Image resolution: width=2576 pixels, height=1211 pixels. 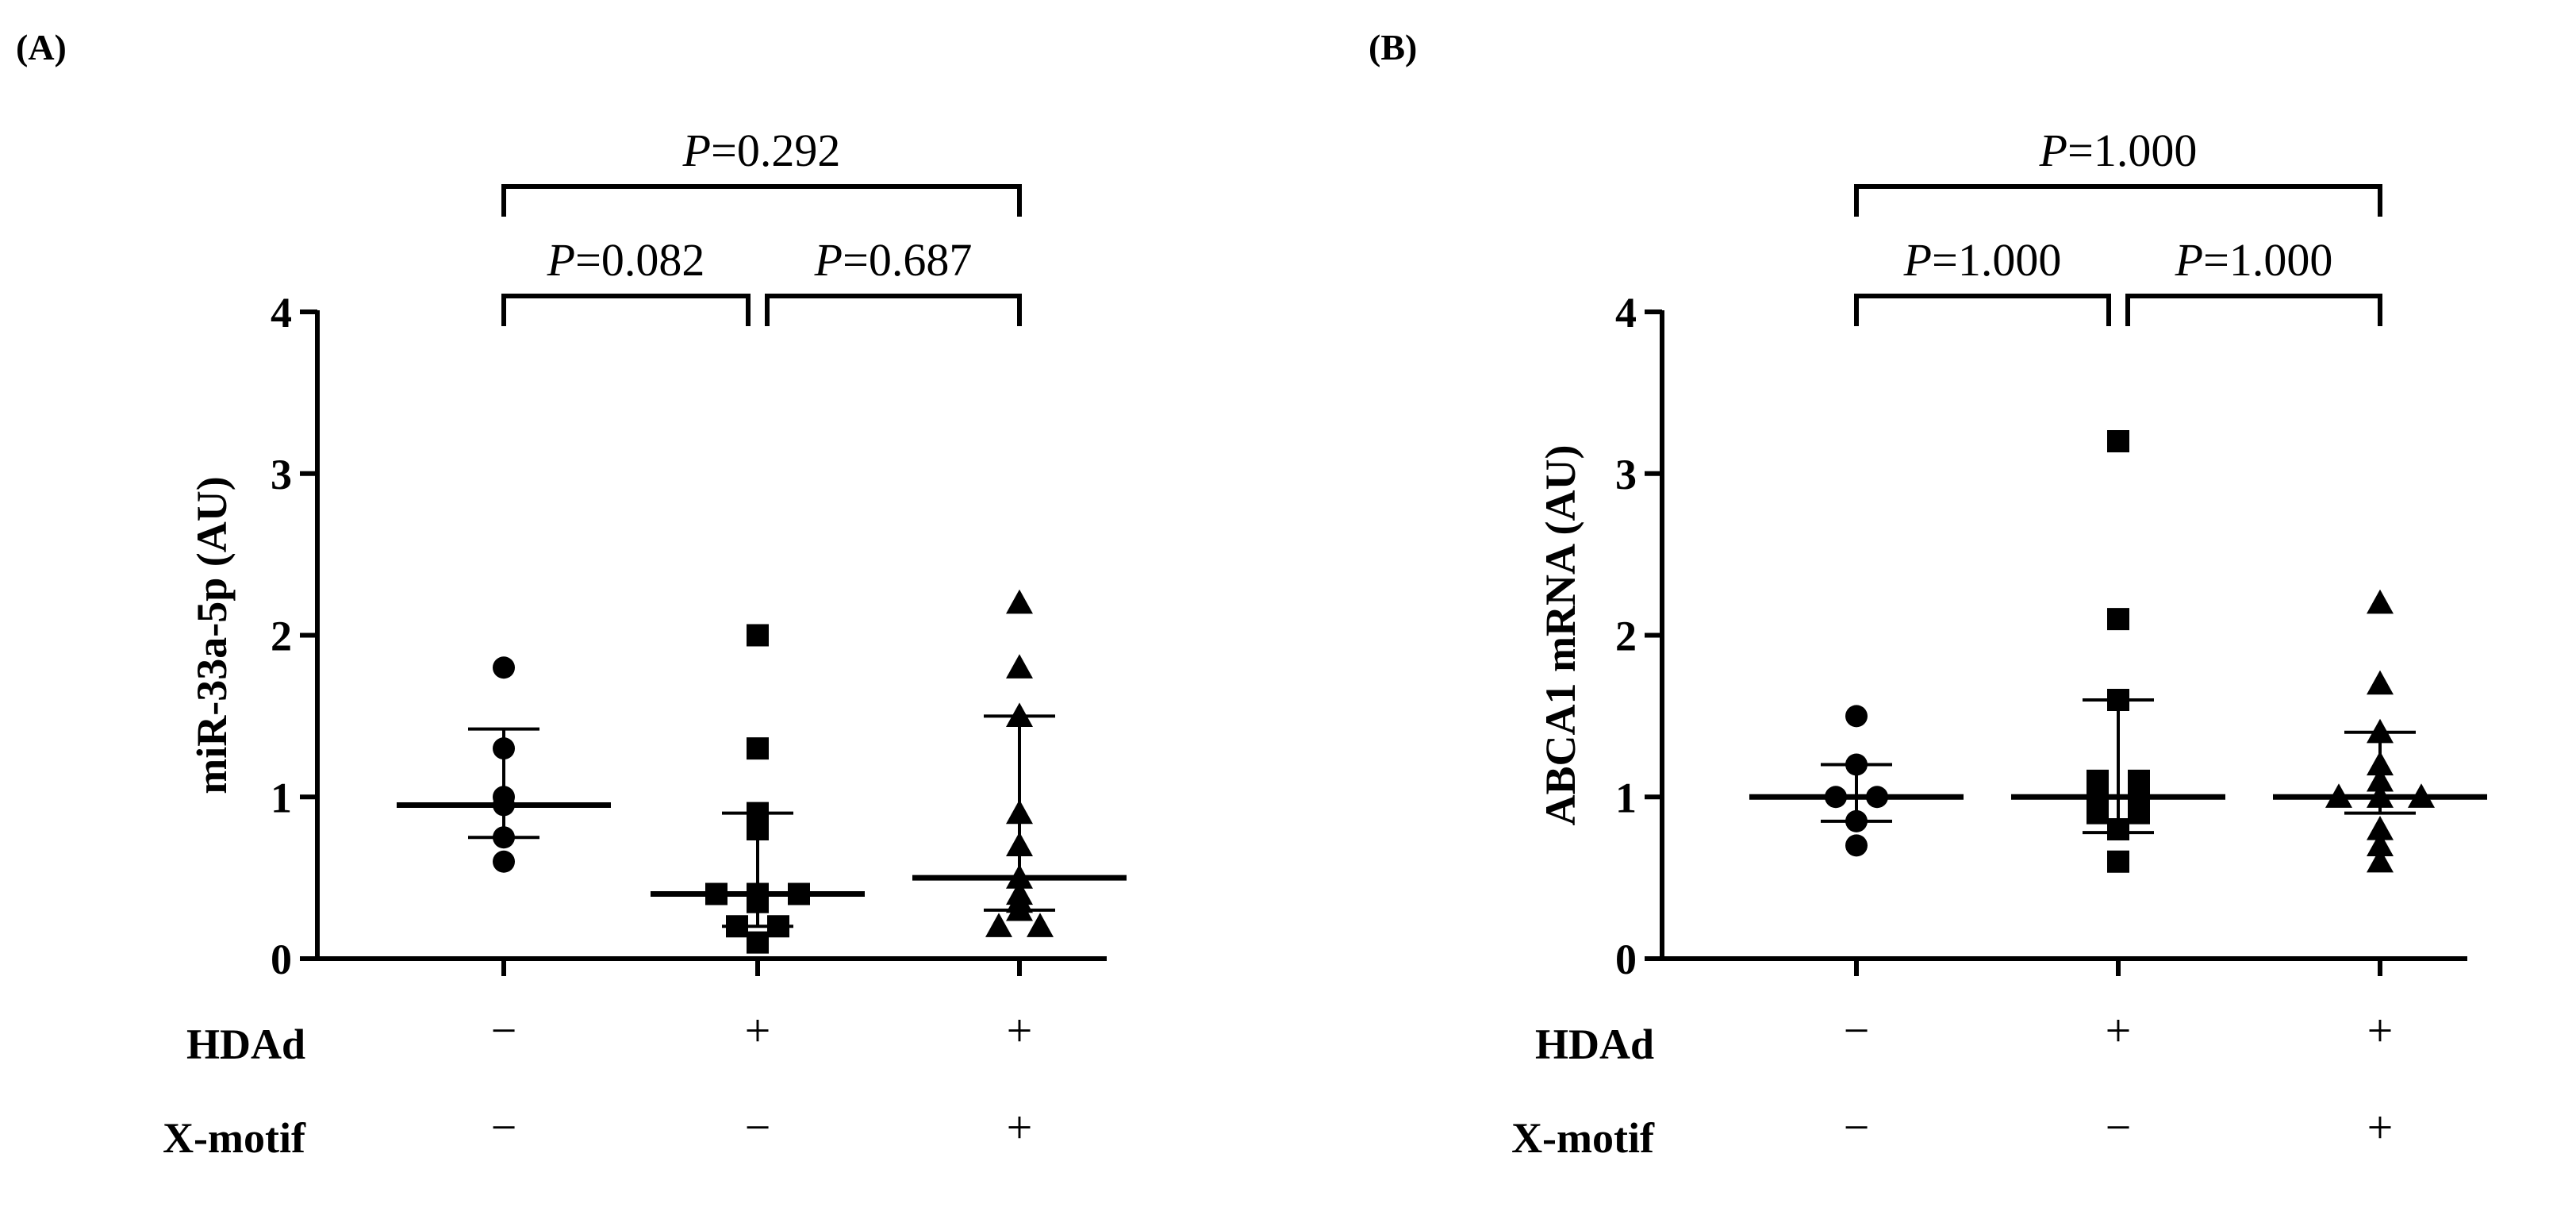 I want to click on p-value-label: P=0.687, so click(x=894, y=260).